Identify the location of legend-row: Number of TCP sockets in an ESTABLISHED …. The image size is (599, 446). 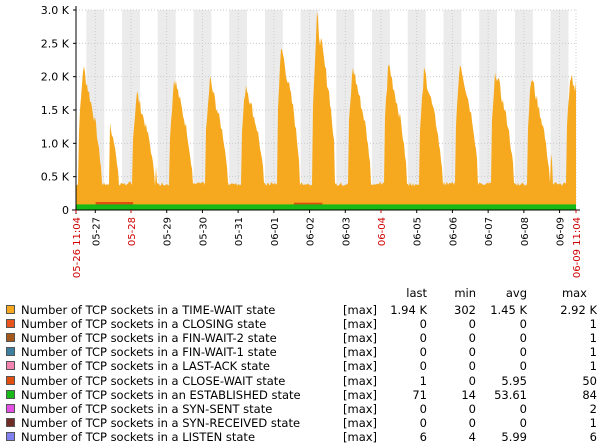
(299, 395).